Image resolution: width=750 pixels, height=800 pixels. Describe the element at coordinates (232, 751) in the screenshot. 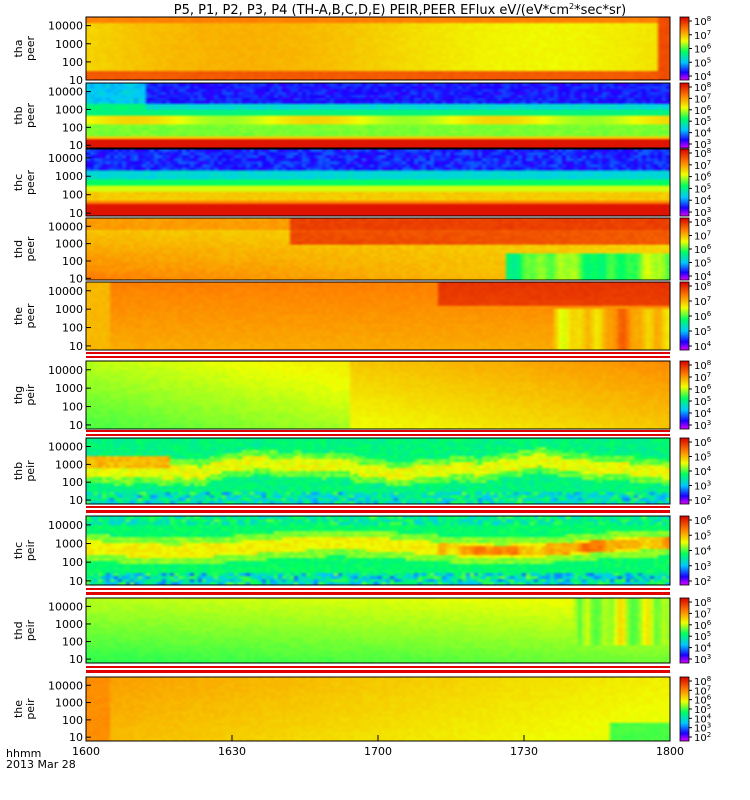

I see `x-tick-label: 1630` at that location.